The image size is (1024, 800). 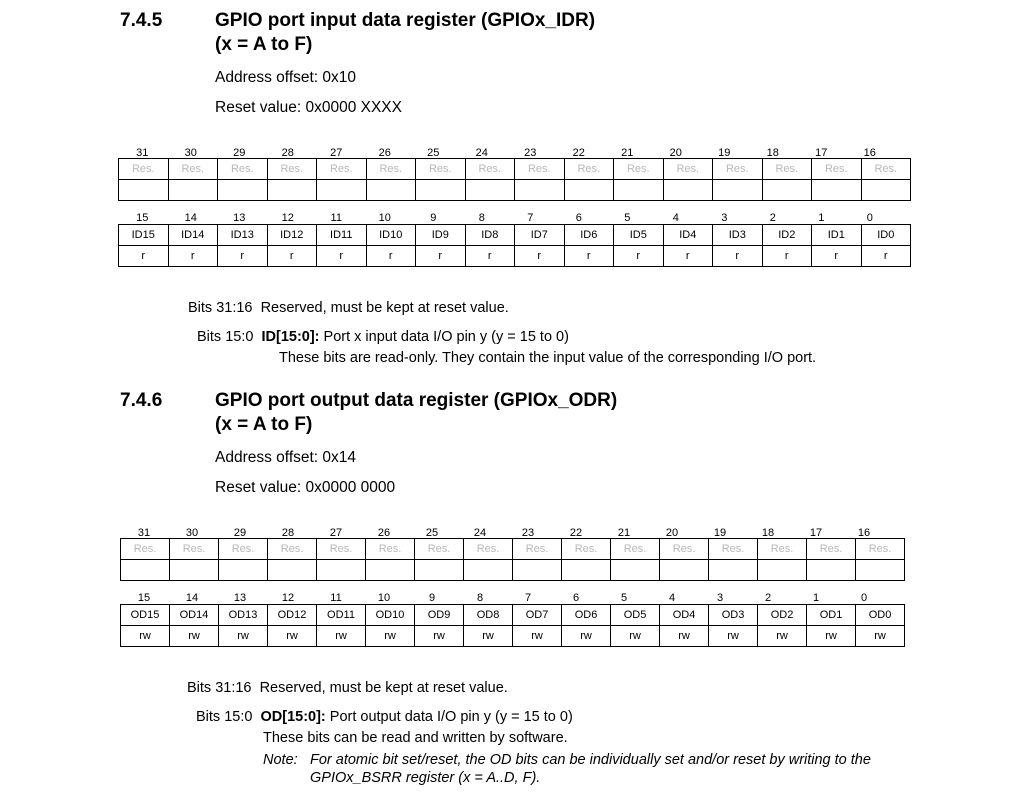 I want to click on bit-number: 11, so click(x=336, y=598).